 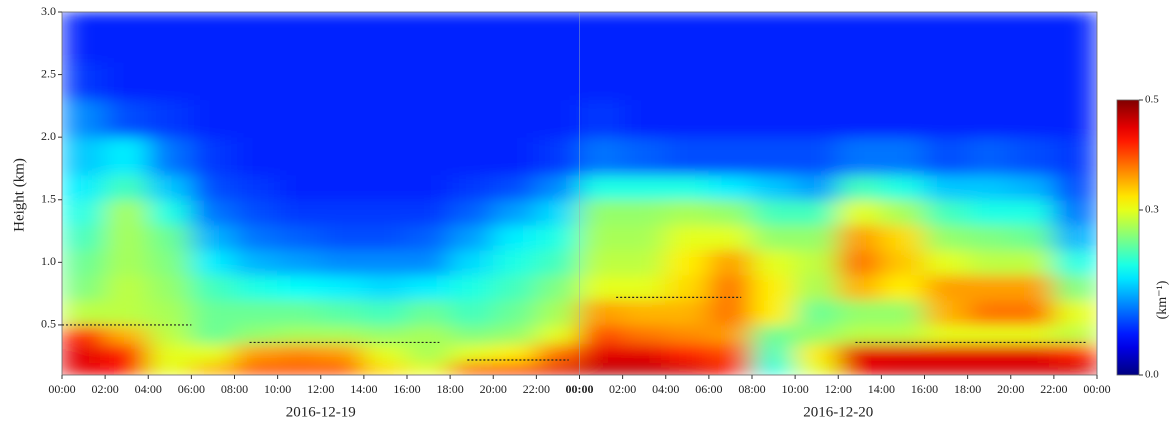 What do you see at coordinates (493, 389) in the screenshot?
I see `x-tick-label: 20:00` at bounding box center [493, 389].